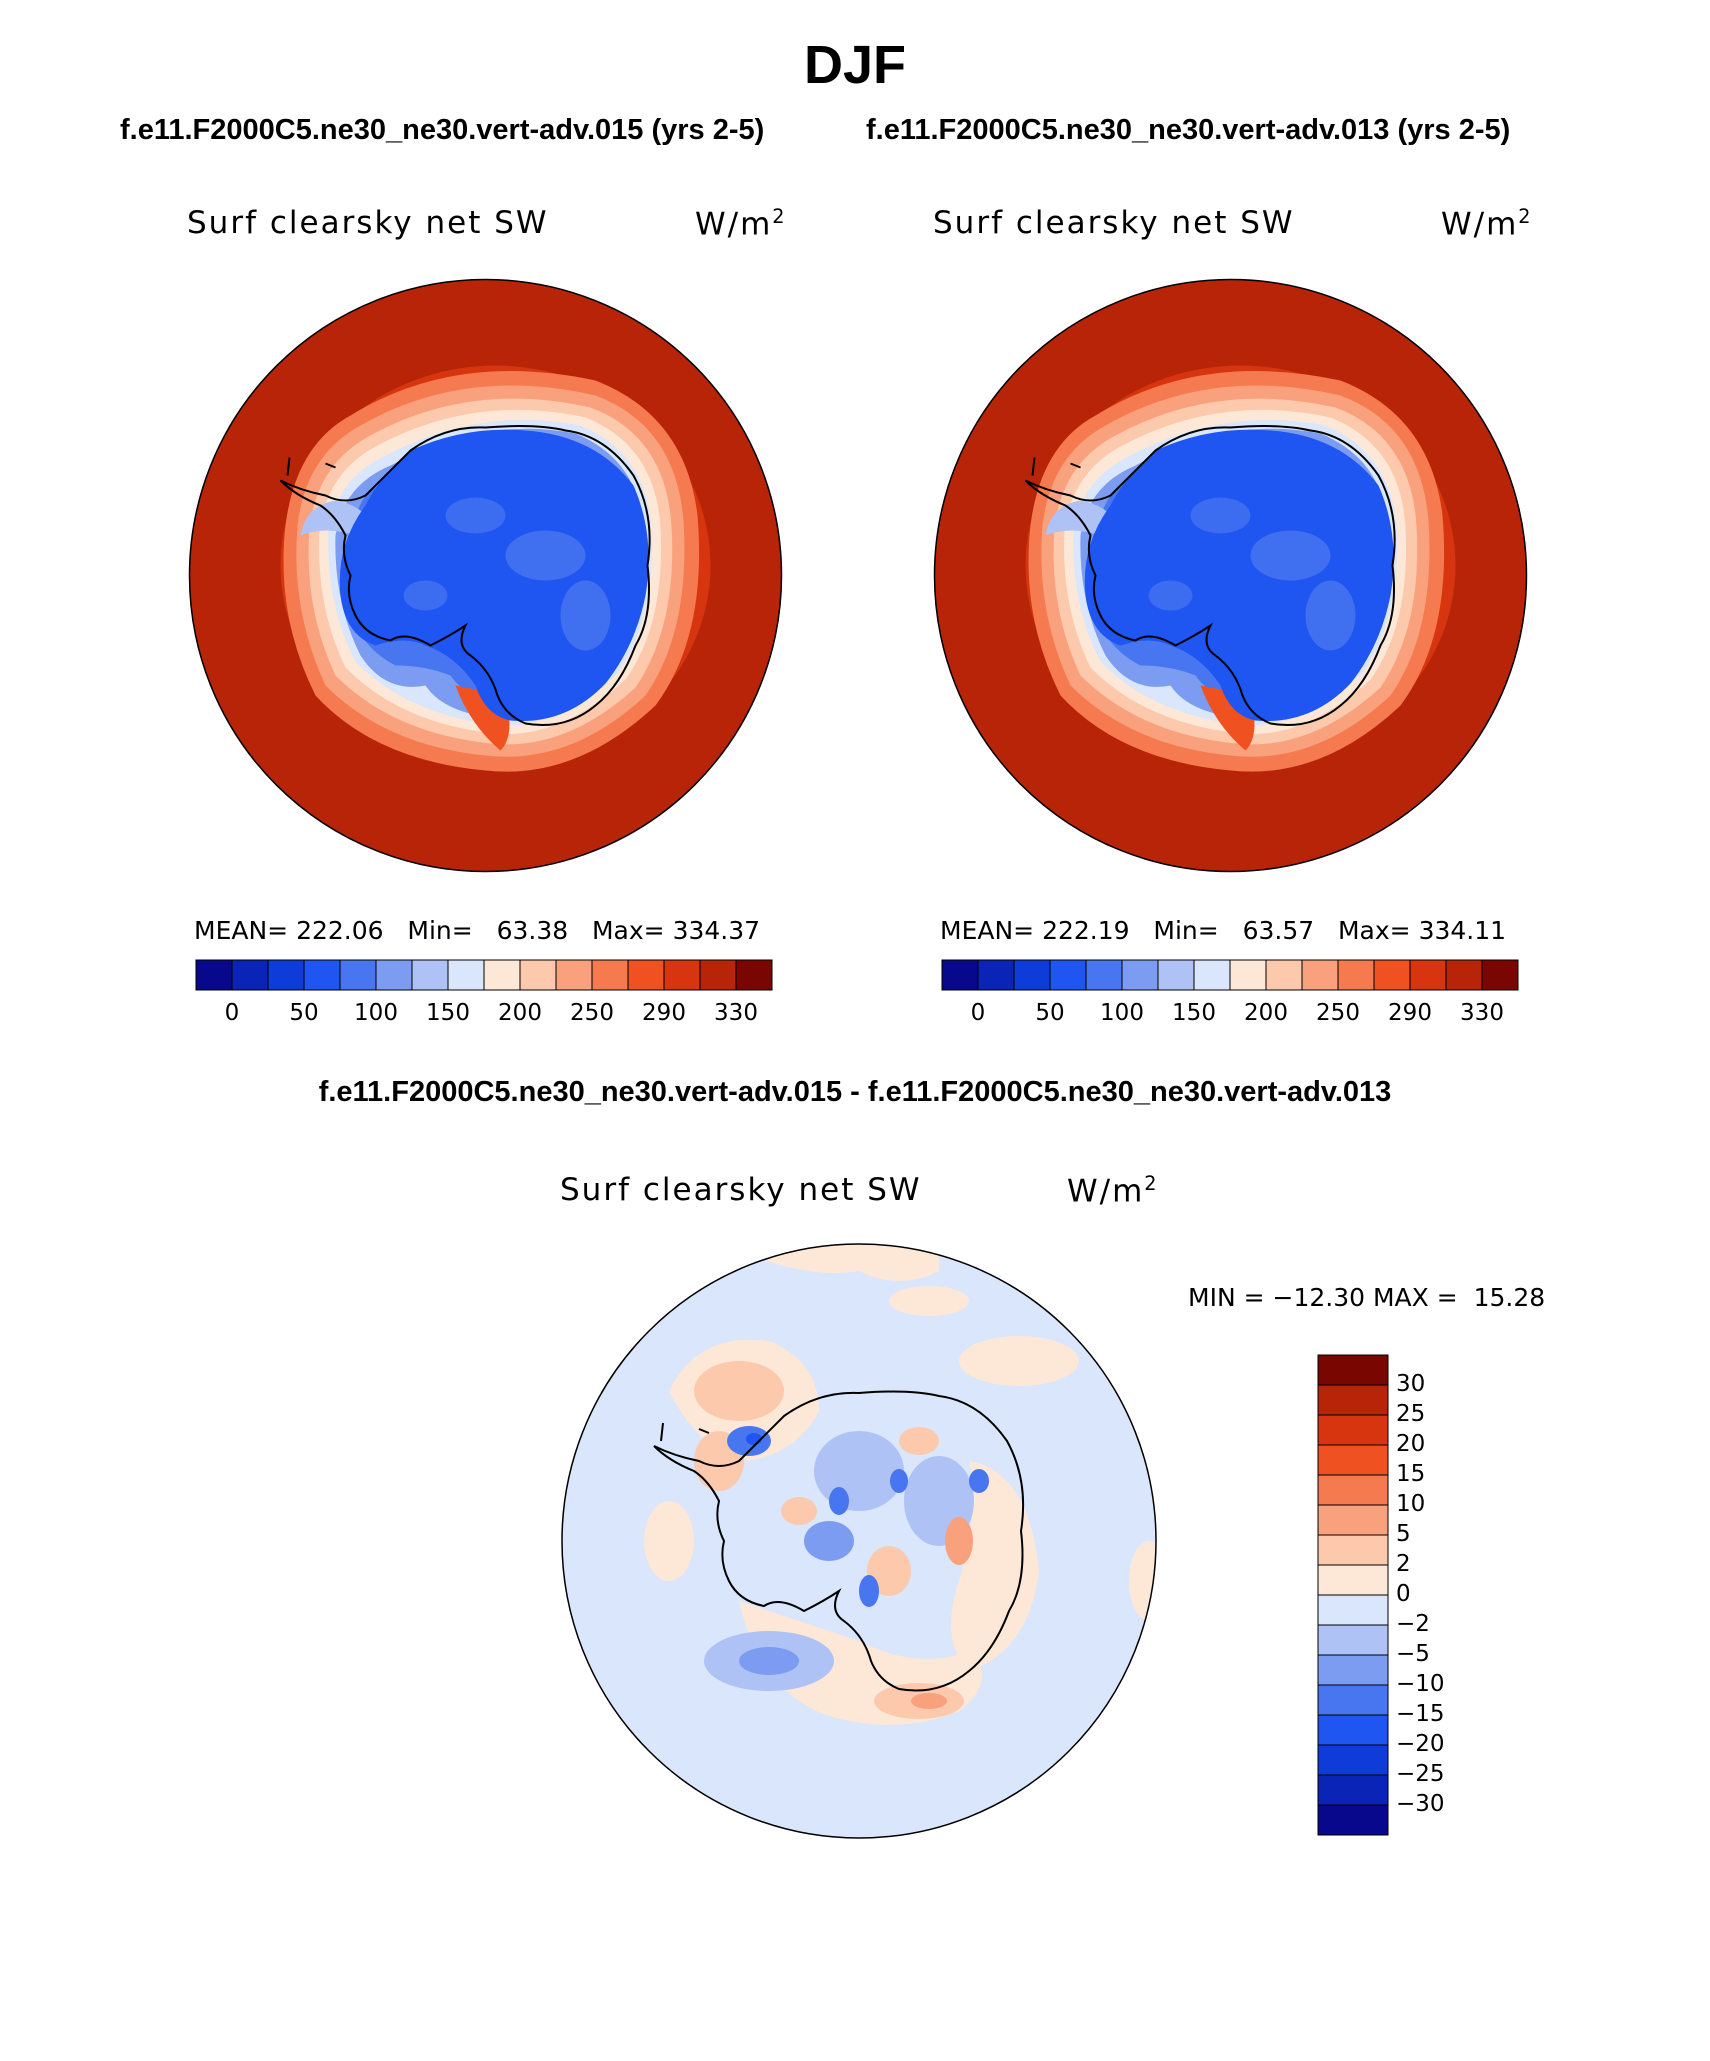 The height and width of the screenshot is (2061, 1710). I want to click on season-title: DJF, so click(854, 65).